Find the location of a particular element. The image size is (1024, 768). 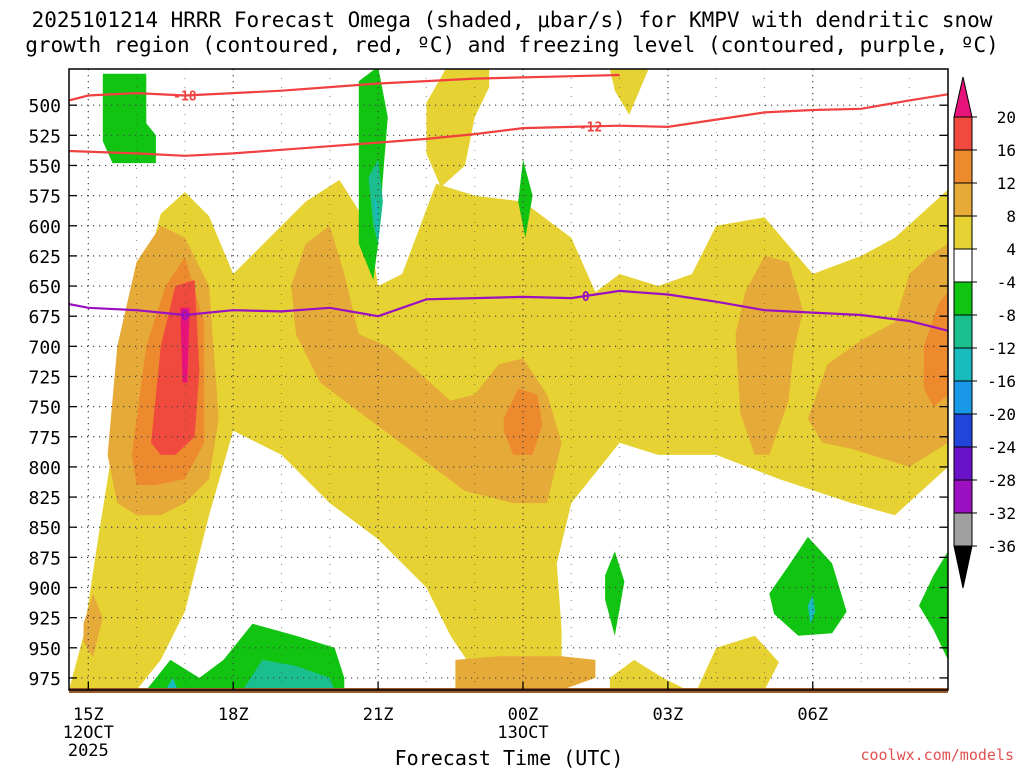

x-tick-label-21: 21Z is located at coordinates (378, 715).